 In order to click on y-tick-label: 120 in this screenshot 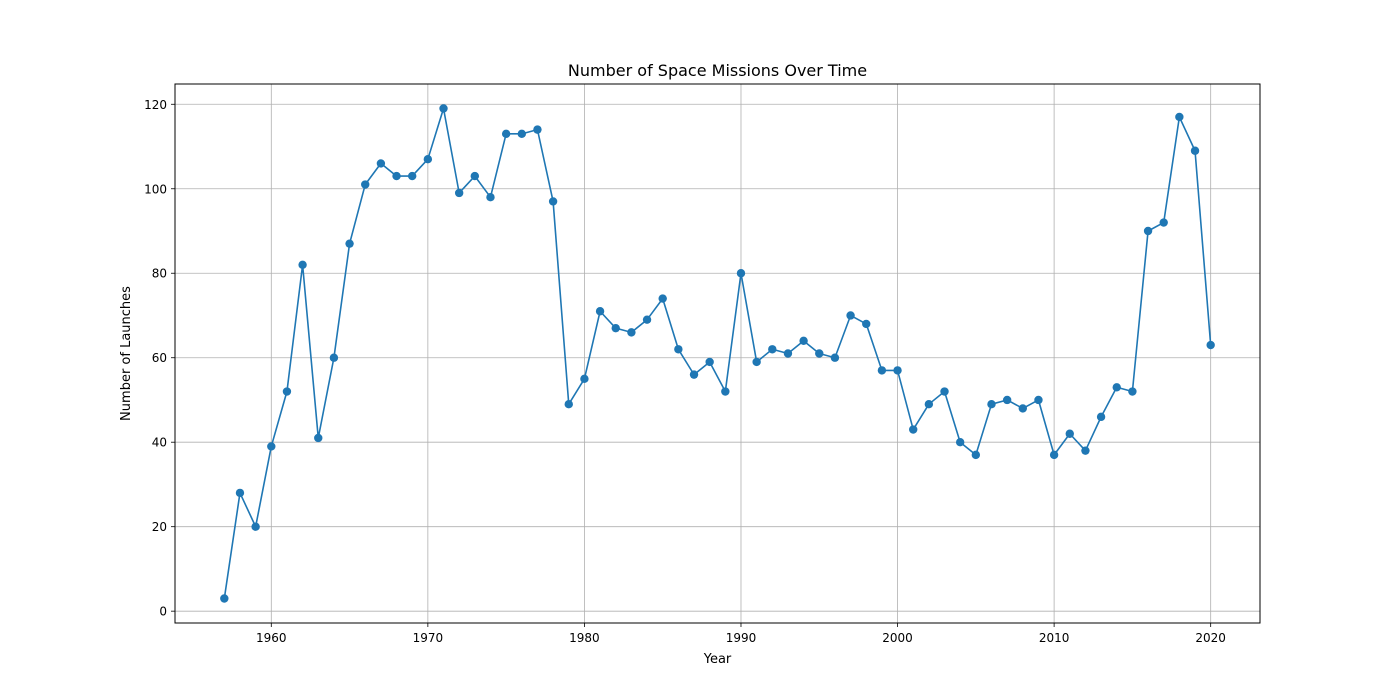, I will do `click(155, 105)`.